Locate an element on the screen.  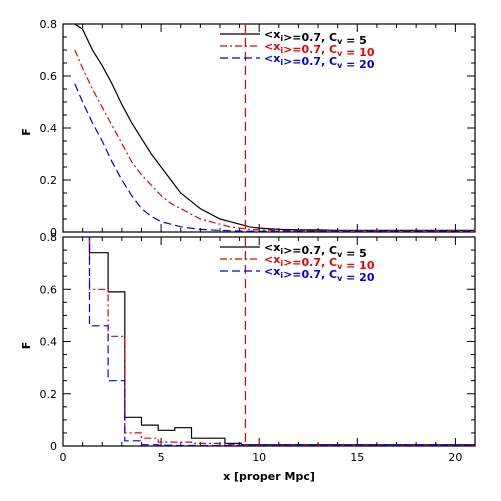
top-legend-label-1: <xi>=0.7, Cv = 5 is located at coordinates (315, 37).